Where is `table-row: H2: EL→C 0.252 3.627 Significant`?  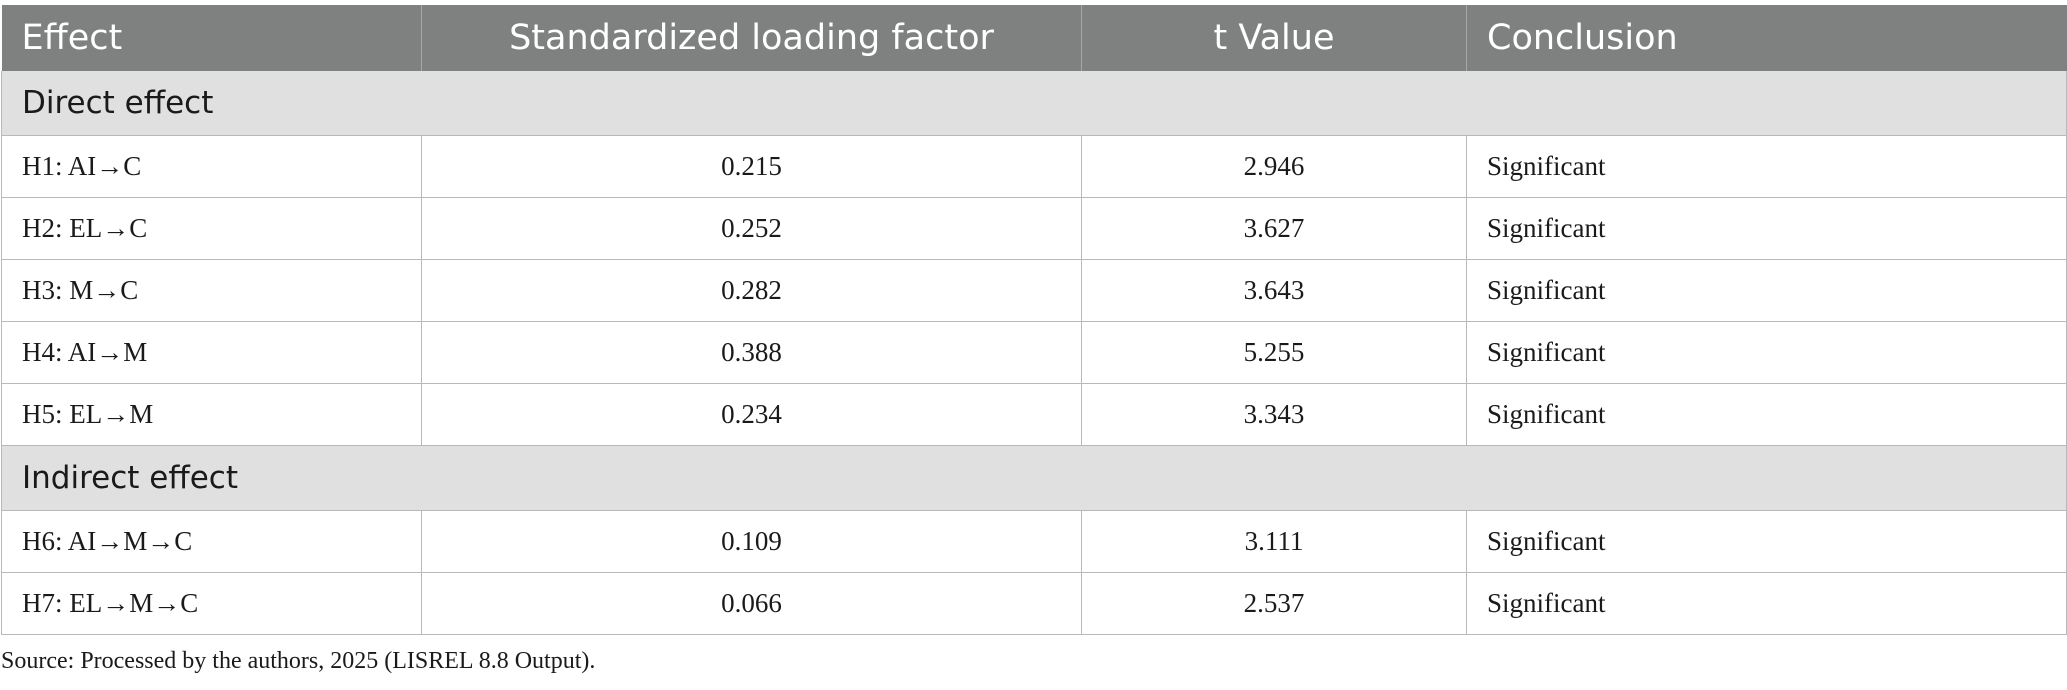 table-row: H2: EL→C 0.252 3.627 Significant is located at coordinates (1034, 228).